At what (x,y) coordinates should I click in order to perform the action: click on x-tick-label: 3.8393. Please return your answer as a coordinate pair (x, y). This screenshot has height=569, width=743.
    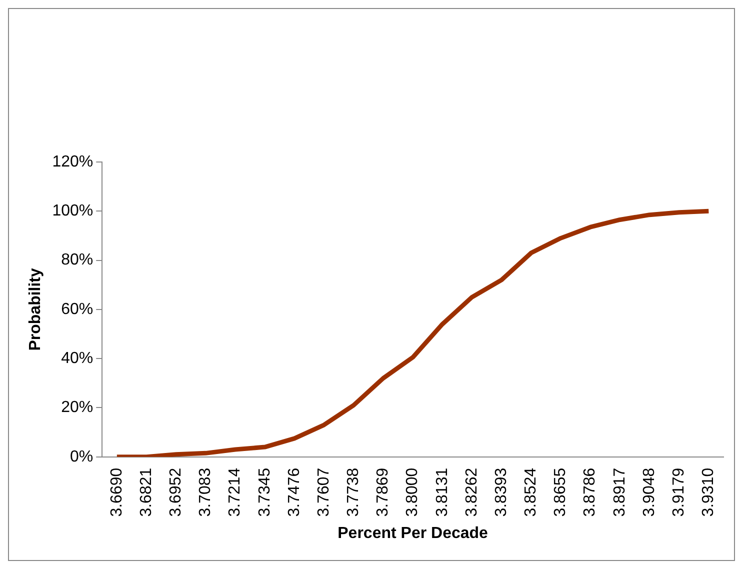
    Looking at the image, I should click on (501, 492).